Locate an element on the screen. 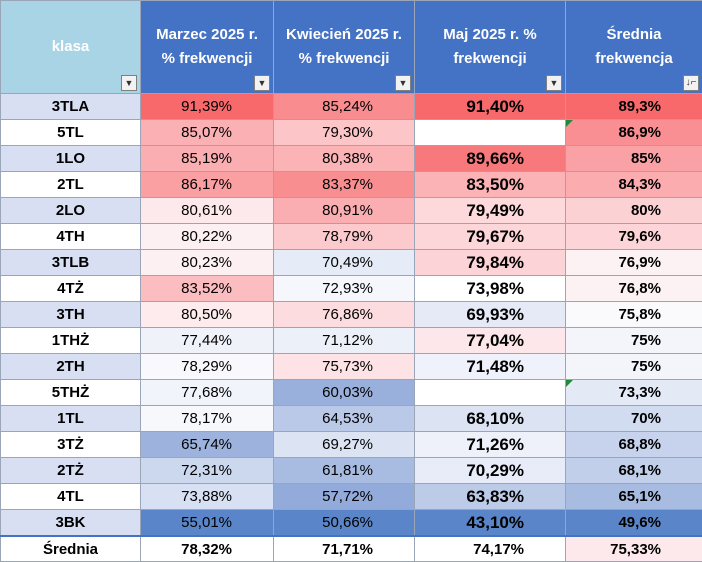 This screenshot has width=702, height=562. cell-srednia: 68,1% is located at coordinates (634, 471).